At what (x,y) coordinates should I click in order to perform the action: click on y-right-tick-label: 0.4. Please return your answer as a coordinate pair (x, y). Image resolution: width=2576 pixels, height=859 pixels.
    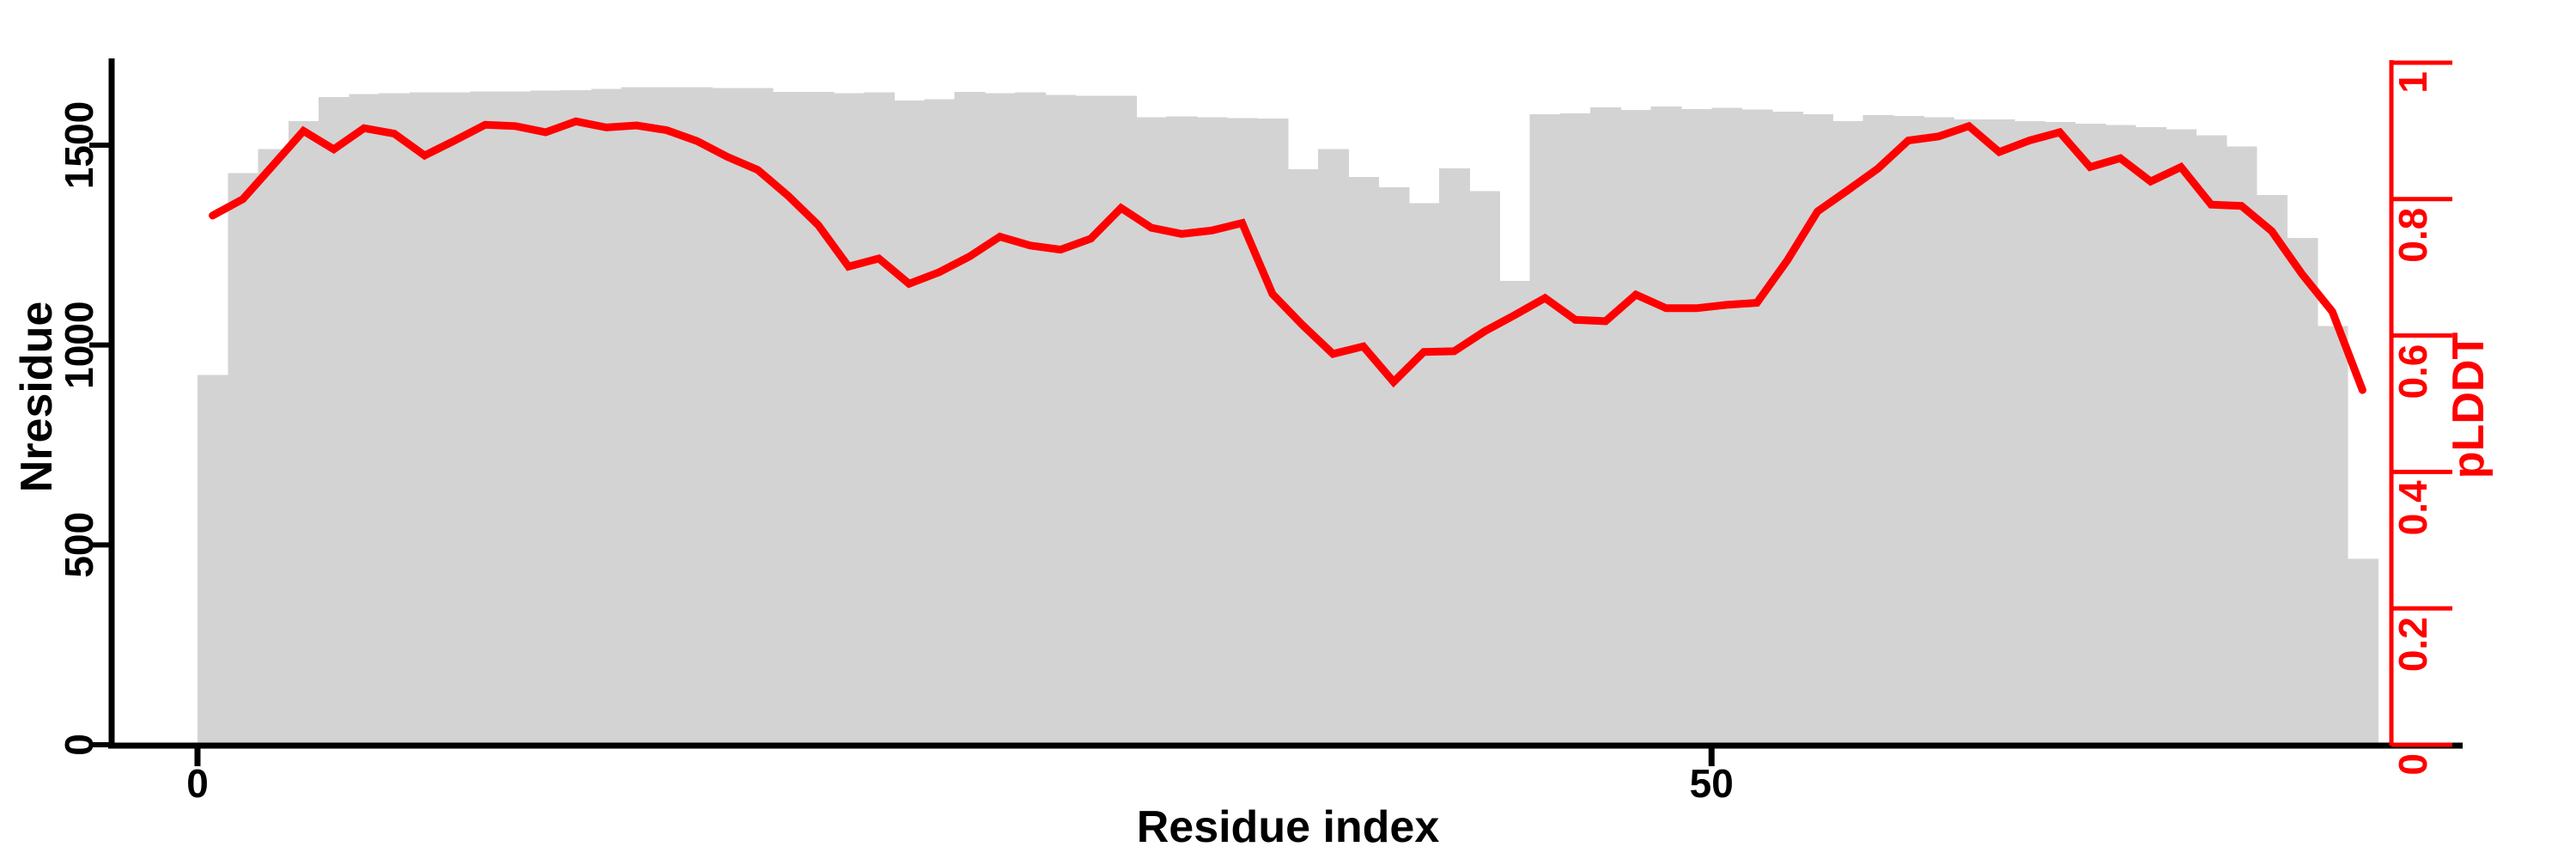
    Looking at the image, I should click on (2413, 508).